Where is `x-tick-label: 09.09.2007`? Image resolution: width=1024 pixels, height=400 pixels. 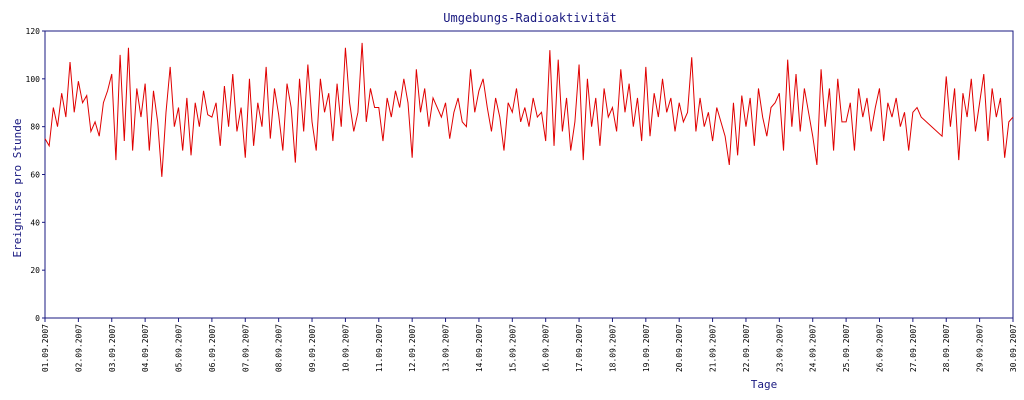 x-tick-label: 09.09.2007 is located at coordinates (312, 348).